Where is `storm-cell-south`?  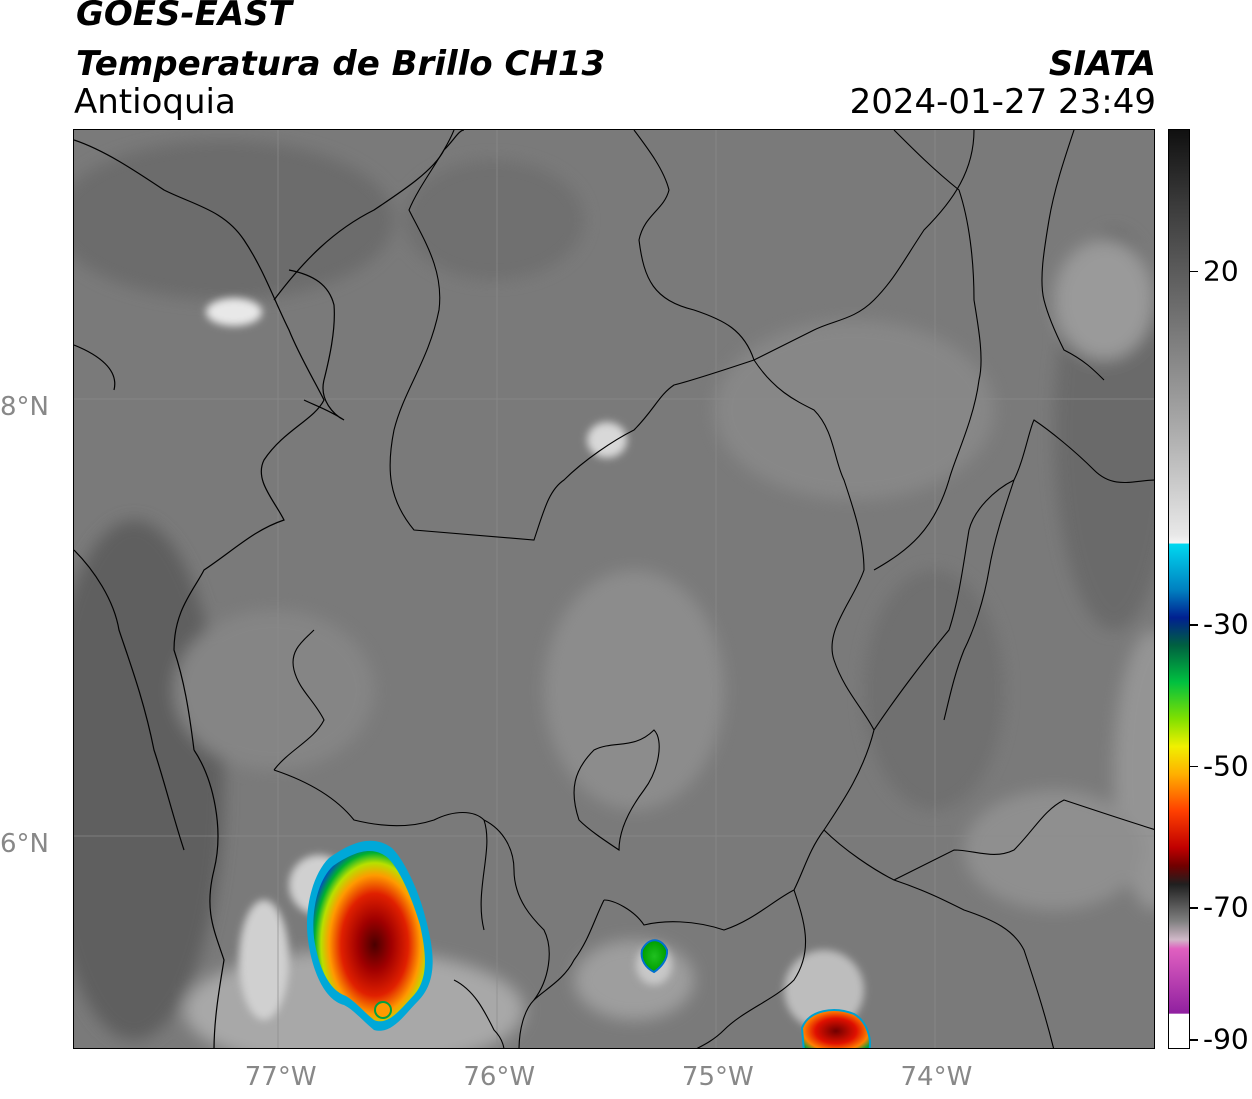 storm-cell-south is located at coordinates (835, 1028).